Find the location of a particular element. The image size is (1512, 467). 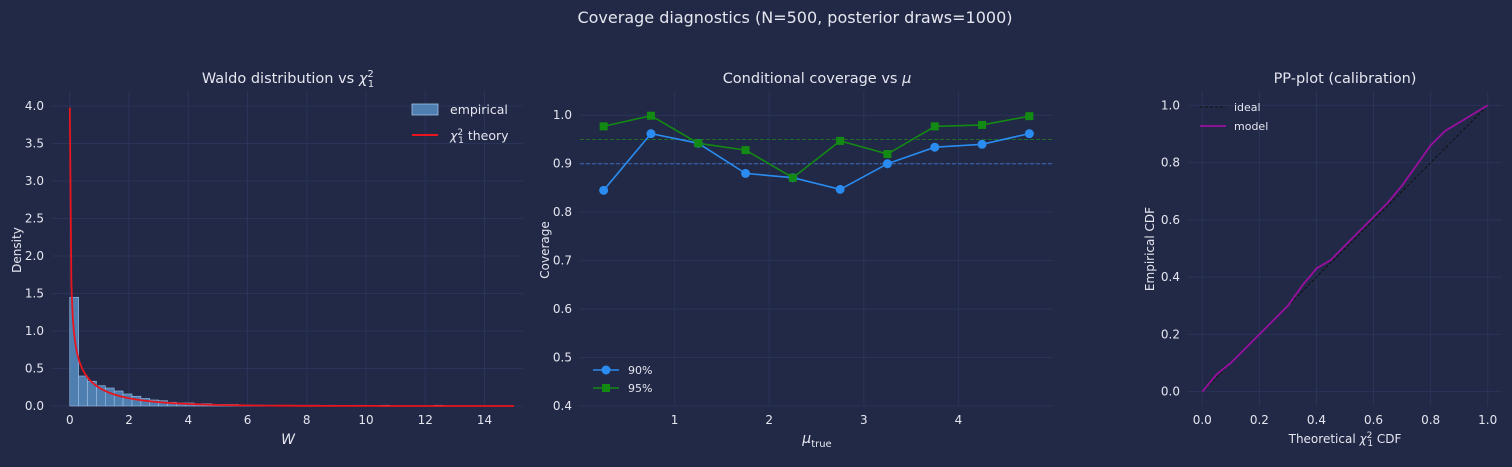

histogram-xtick-label: 4 is located at coordinates (188, 420).